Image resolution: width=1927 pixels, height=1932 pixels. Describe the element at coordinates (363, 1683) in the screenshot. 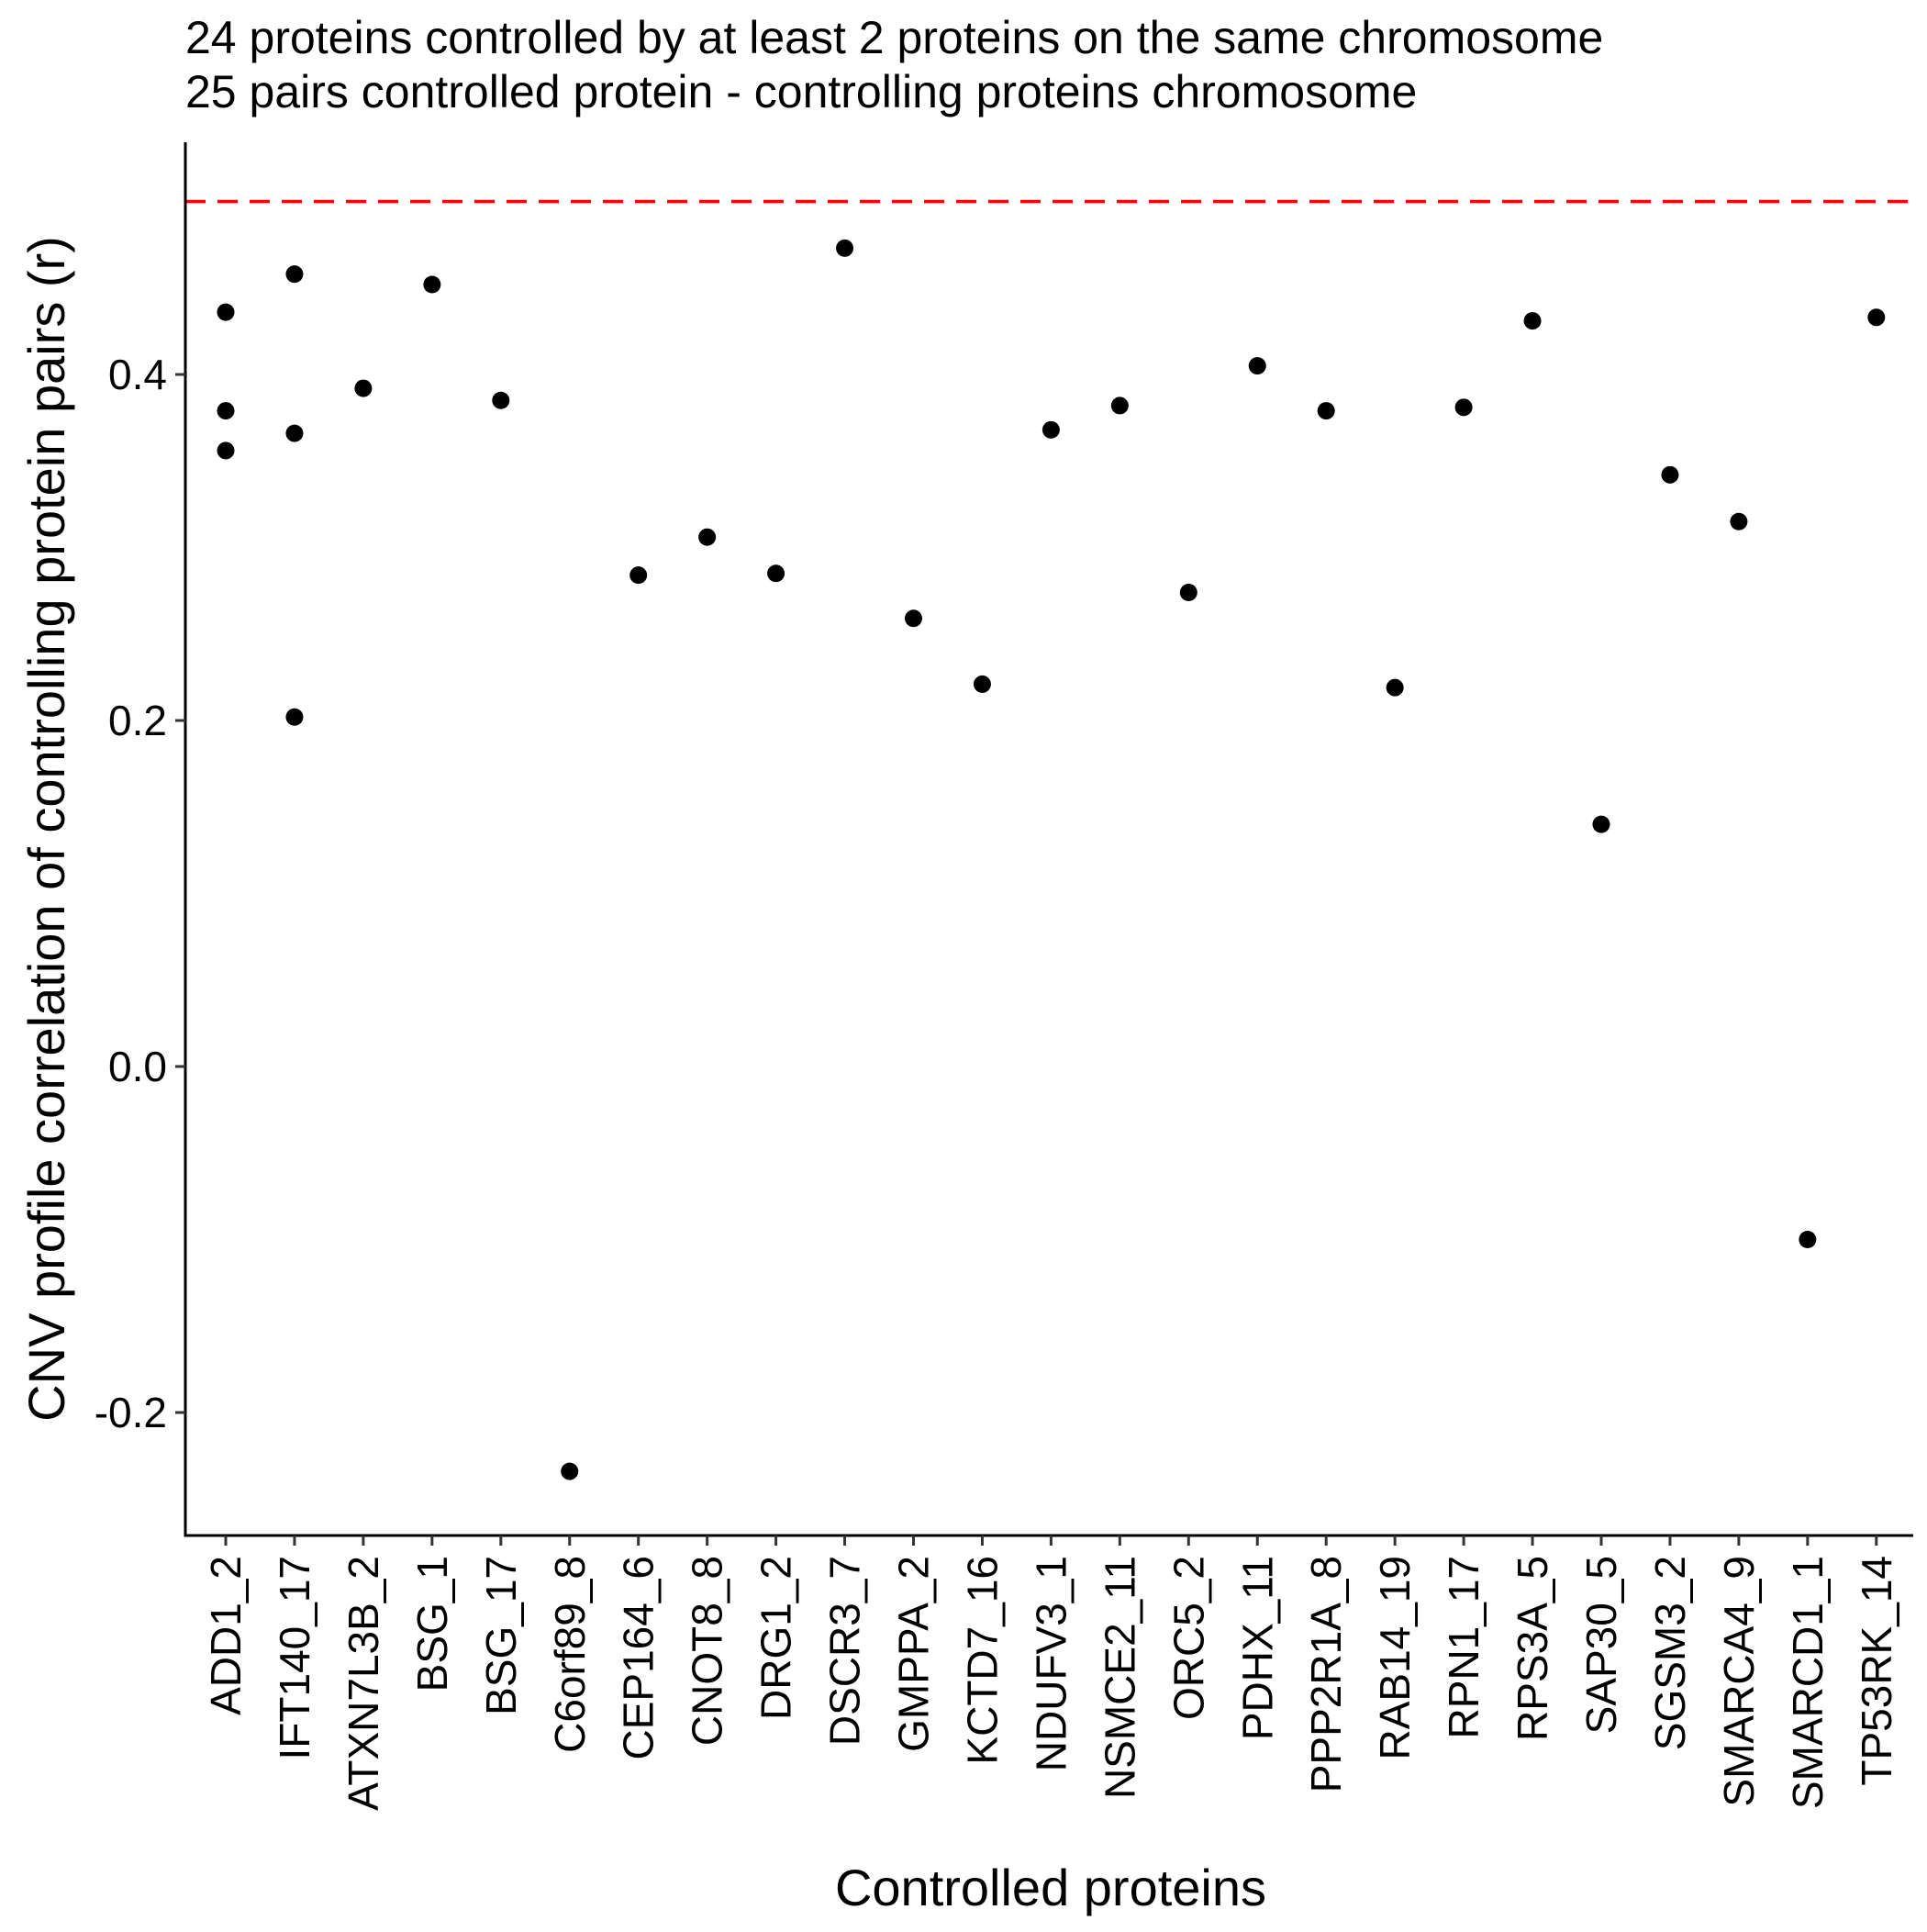

I see `x-tick-label: ATXN7L3B_2` at that location.